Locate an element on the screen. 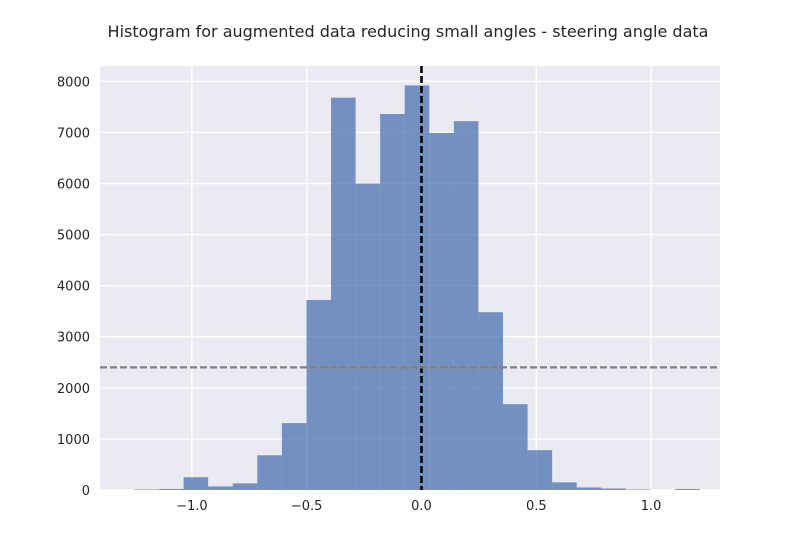 The image size is (800, 550). y-tick-label: 0 is located at coordinates (86, 491).